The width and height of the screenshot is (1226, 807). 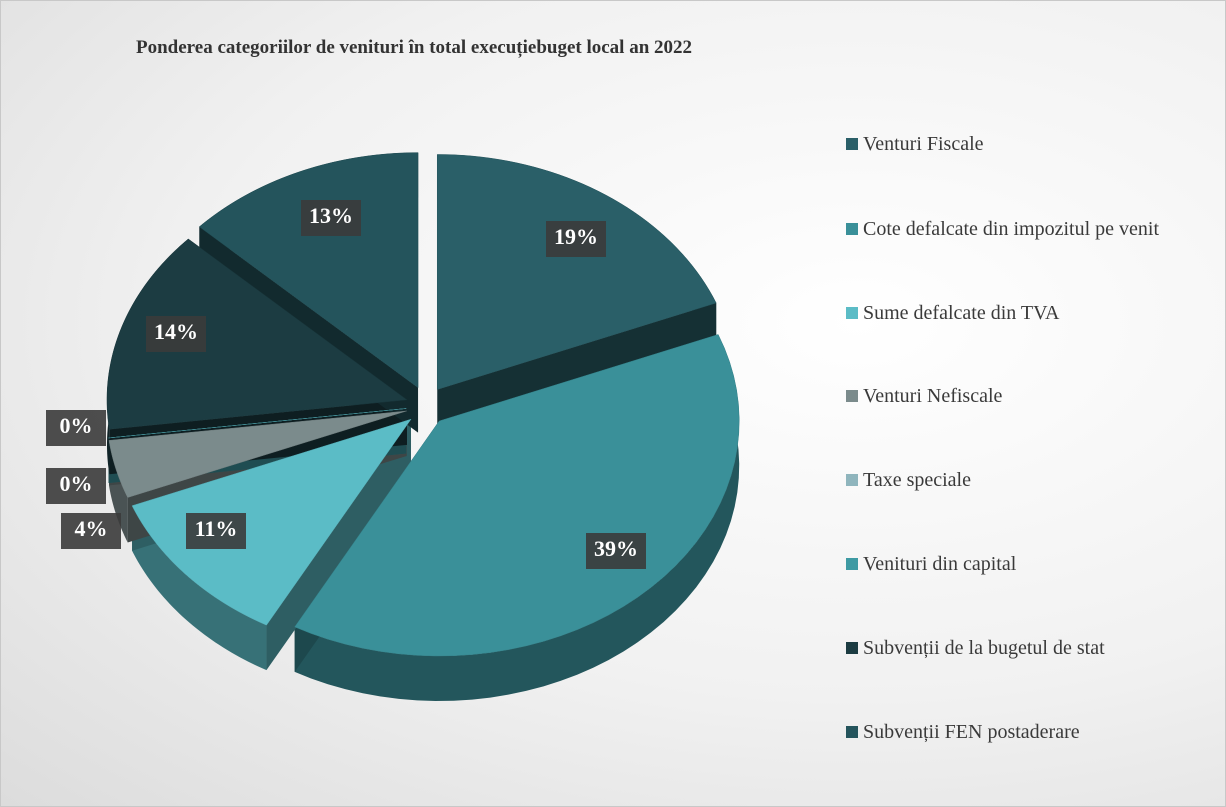 What do you see at coordinates (216, 528) in the screenshot?
I see `data-label: 11%` at bounding box center [216, 528].